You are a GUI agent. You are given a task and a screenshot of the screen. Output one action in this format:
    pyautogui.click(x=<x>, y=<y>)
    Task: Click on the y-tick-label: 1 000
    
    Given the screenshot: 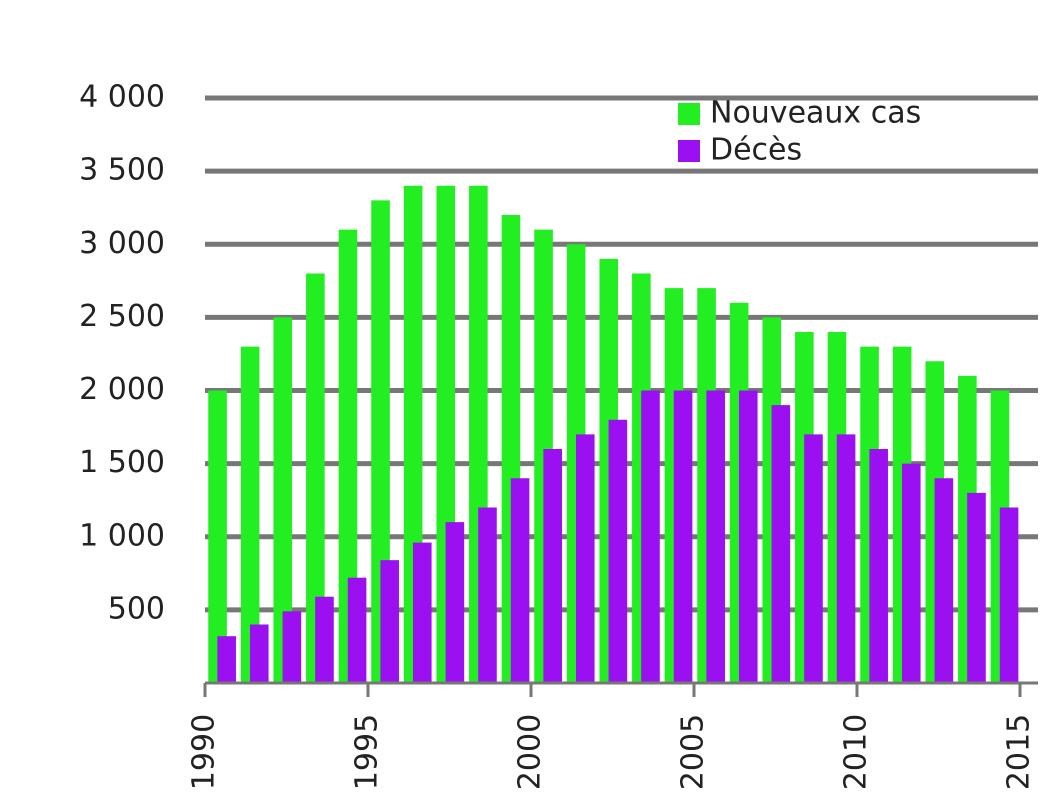 What is the action you would take?
    pyautogui.click(x=122, y=535)
    